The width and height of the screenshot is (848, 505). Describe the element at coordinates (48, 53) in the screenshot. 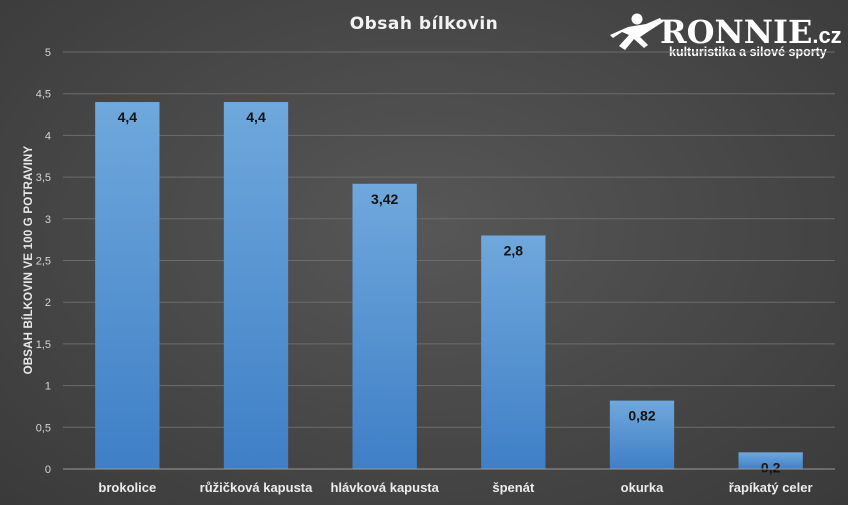

I see `y-tick-label: 5` at that location.